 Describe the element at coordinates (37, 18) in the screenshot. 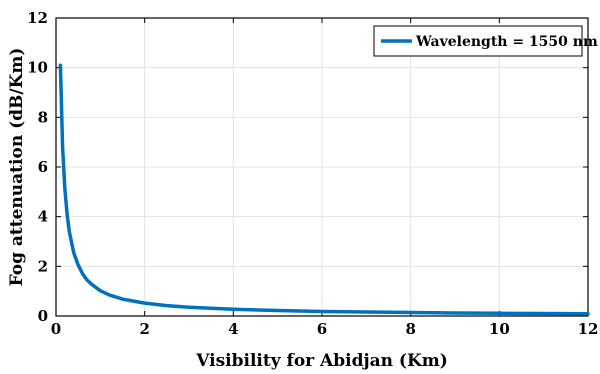

I see `y-tick-label: 12` at that location.